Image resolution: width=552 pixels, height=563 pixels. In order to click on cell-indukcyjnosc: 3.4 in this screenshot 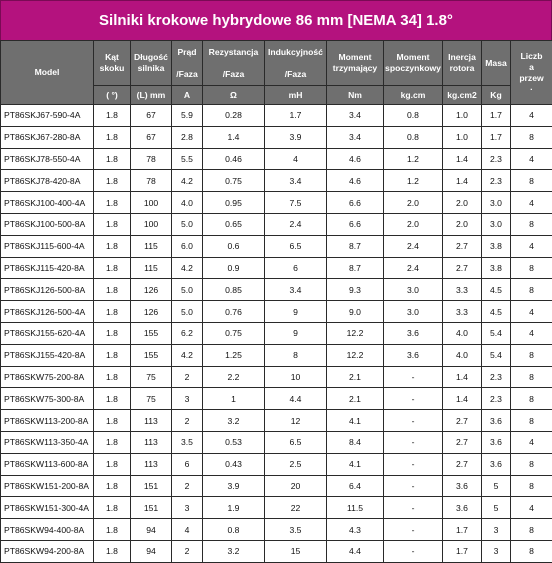, I will do `click(296, 290)`.